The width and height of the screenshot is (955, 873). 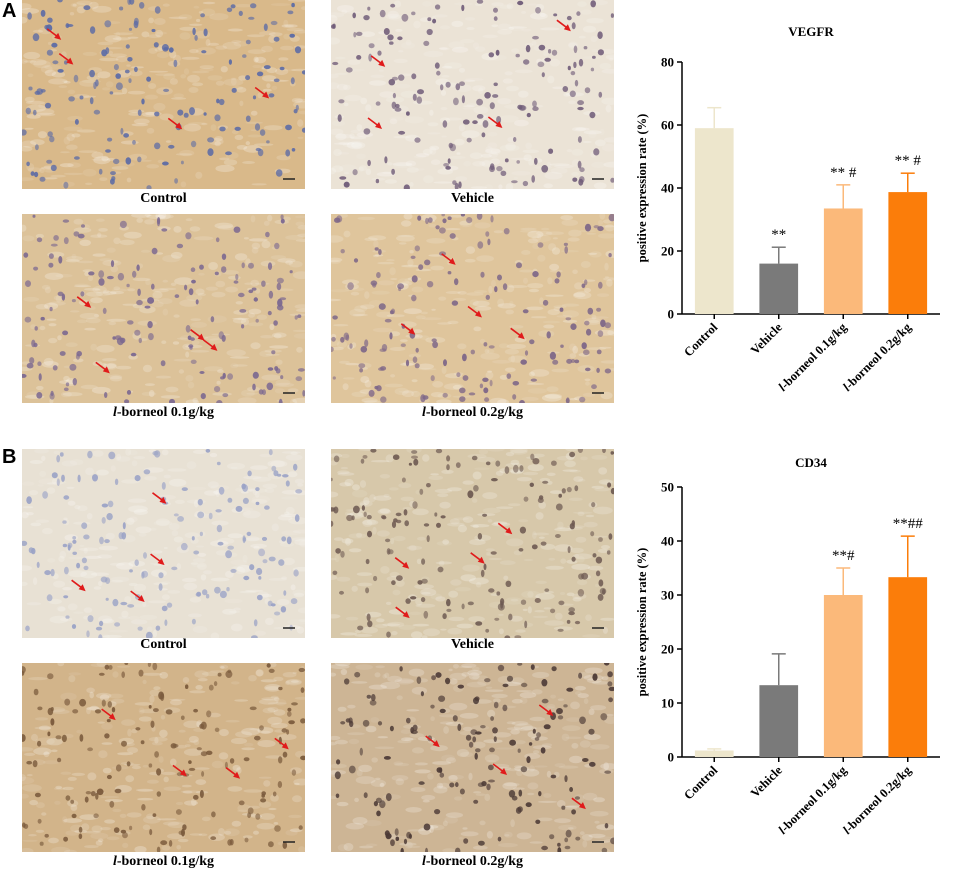 What do you see at coordinates (908, 524) in the screenshot?
I see `significance-label: **##` at bounding box center [908, 524].